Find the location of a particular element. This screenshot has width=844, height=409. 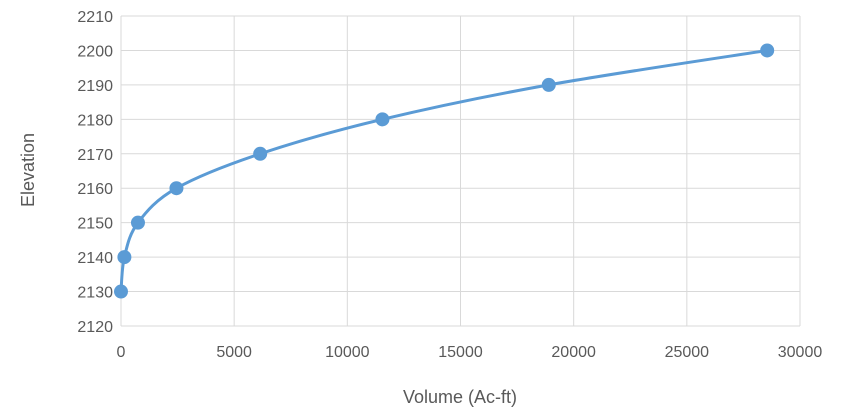

y-axis-title: Elevation is located at coordinates (28, 170).